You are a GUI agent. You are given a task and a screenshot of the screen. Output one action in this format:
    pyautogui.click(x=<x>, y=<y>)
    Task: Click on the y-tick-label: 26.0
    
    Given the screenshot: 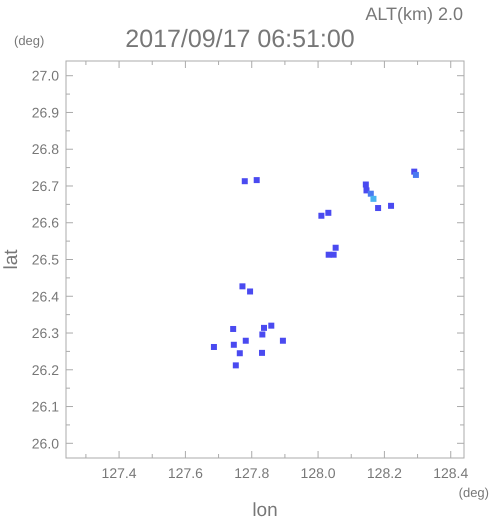 What is the action you would take?
    pyautogui.click(x=46, y=443)
    